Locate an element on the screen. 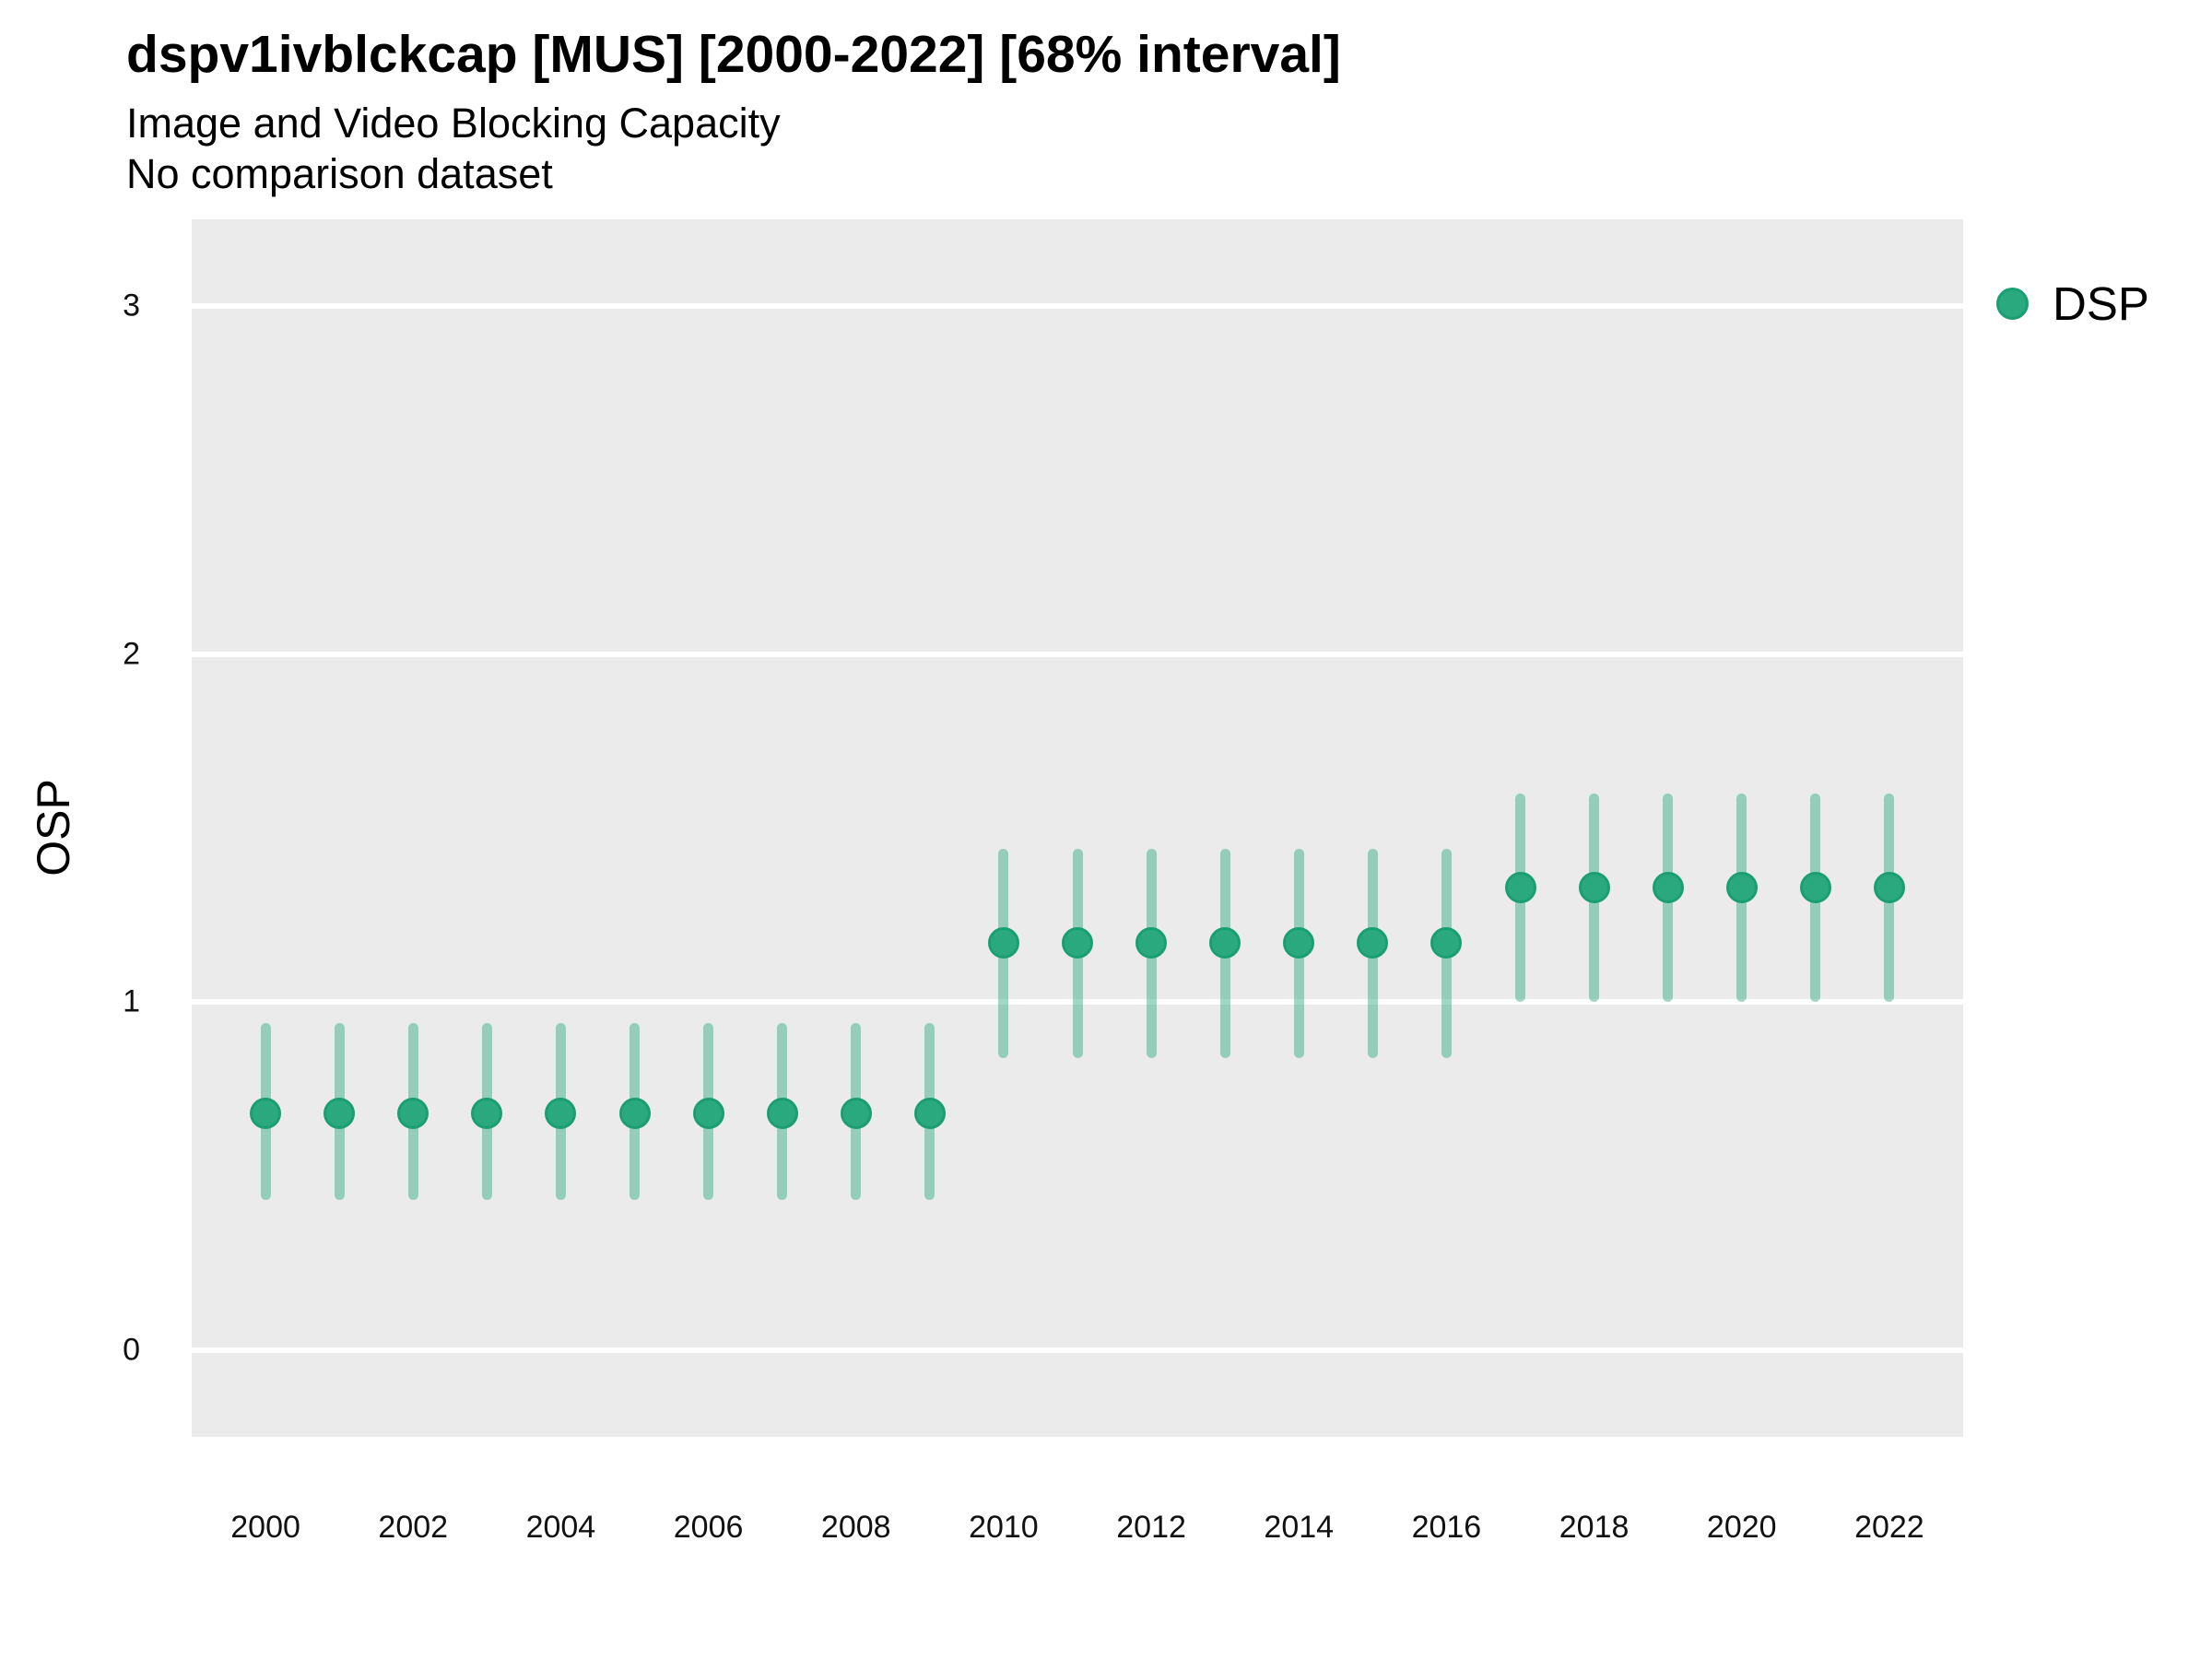 Image resolution: width=2212 pixels, height=1659 pixels. data-point-2015 is located at coordinates (1373, 943).